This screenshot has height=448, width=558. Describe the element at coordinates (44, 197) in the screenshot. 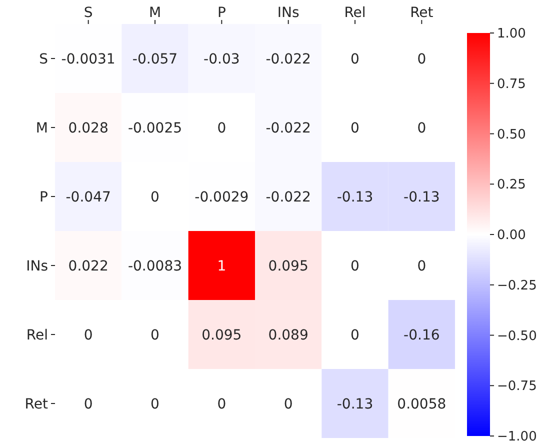

I see `y-tick-label: P` at that location.